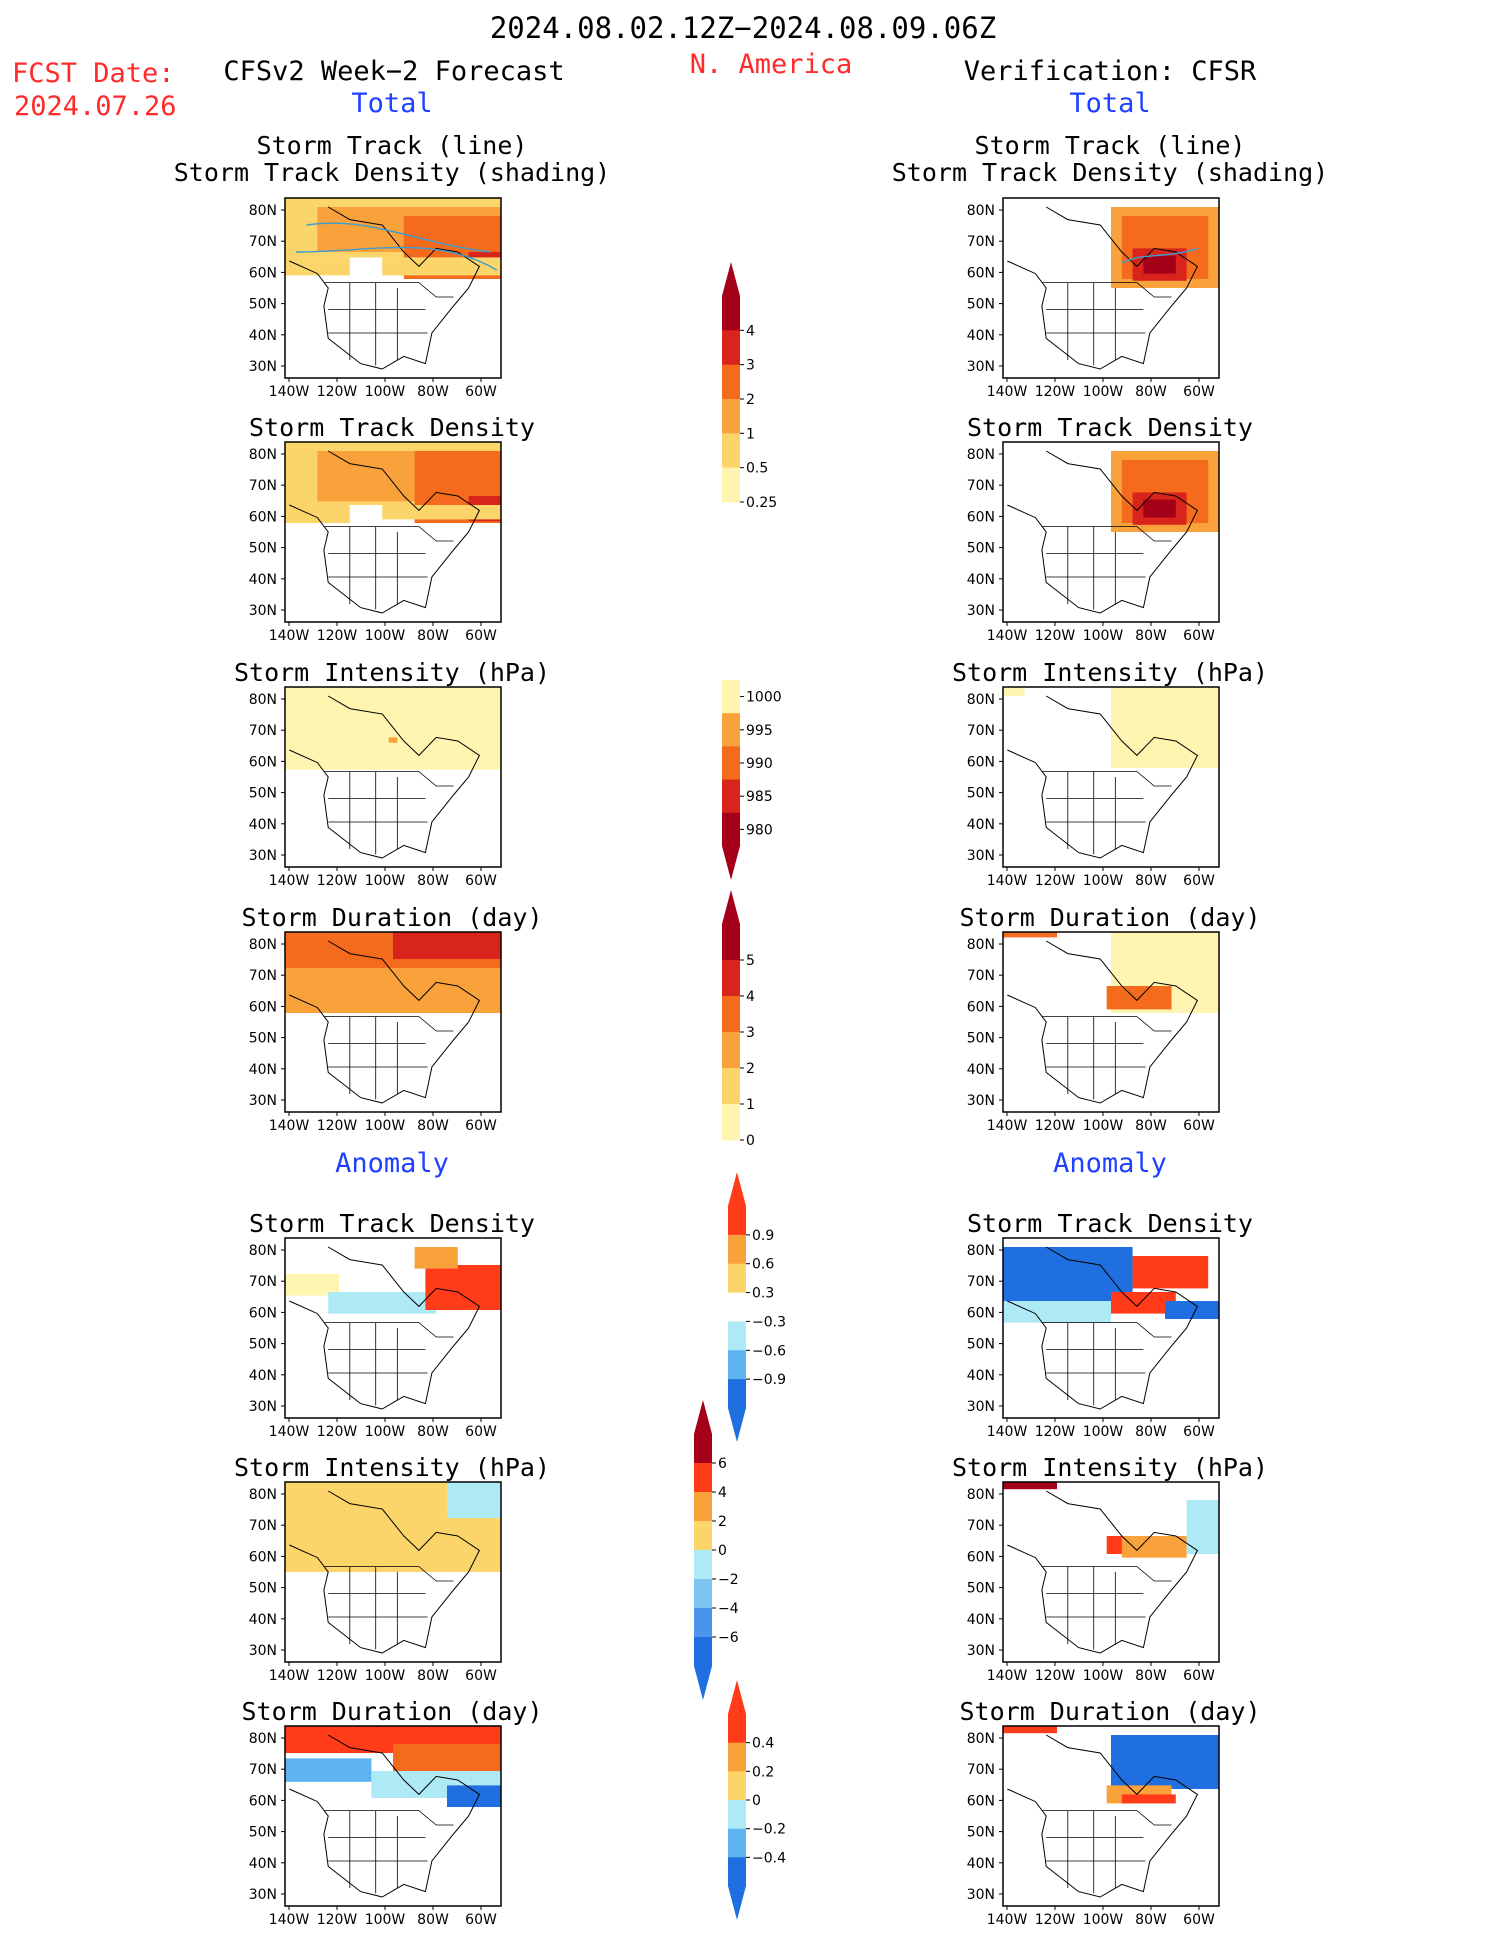  I want to click on colorbar-3: 5 4 3 2 1 0, so click(738, 1019).